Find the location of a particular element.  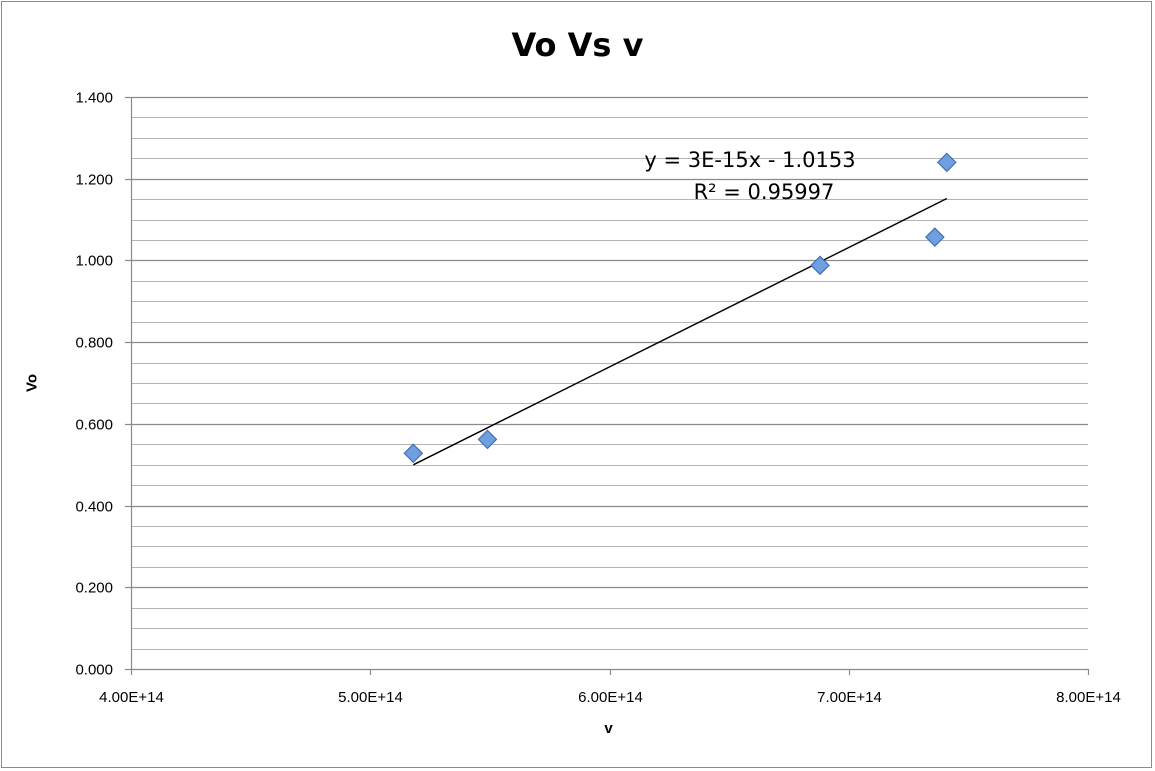

y-tick-label: 0.000 is located at coordinates (94, 670).